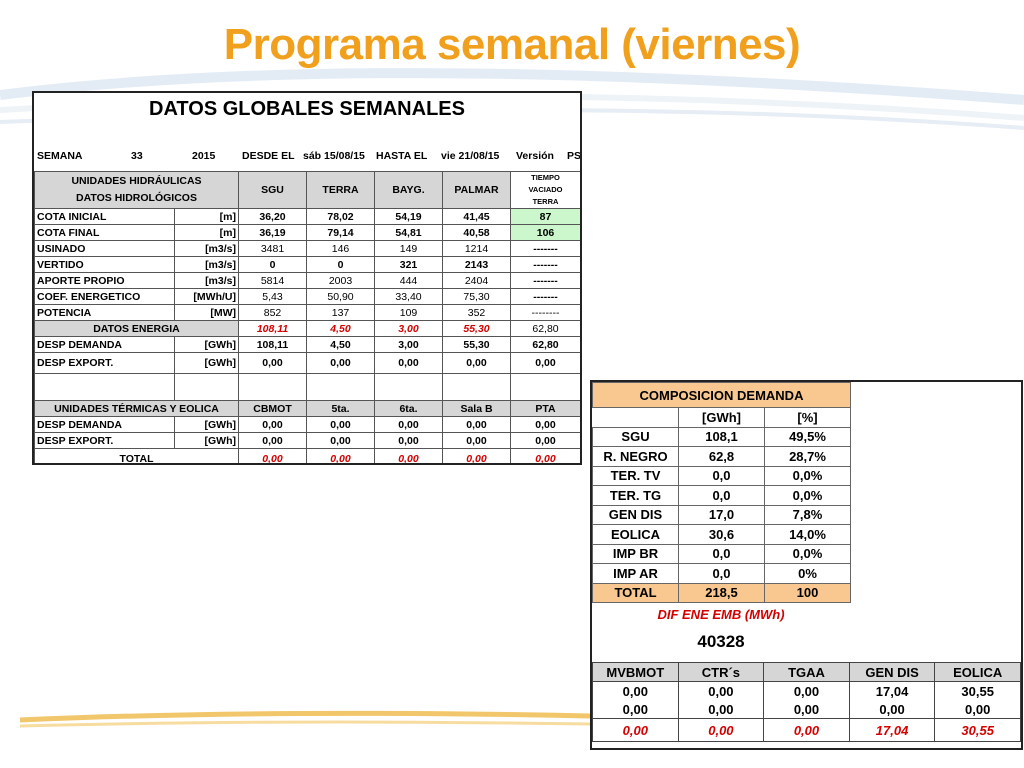 The height and width of the screenshot is (768, 1024). What do you see at coordinates (268, 156) in the screenshot?
I see `desde-label: DESDE EL` at bounding box center [268, 156].